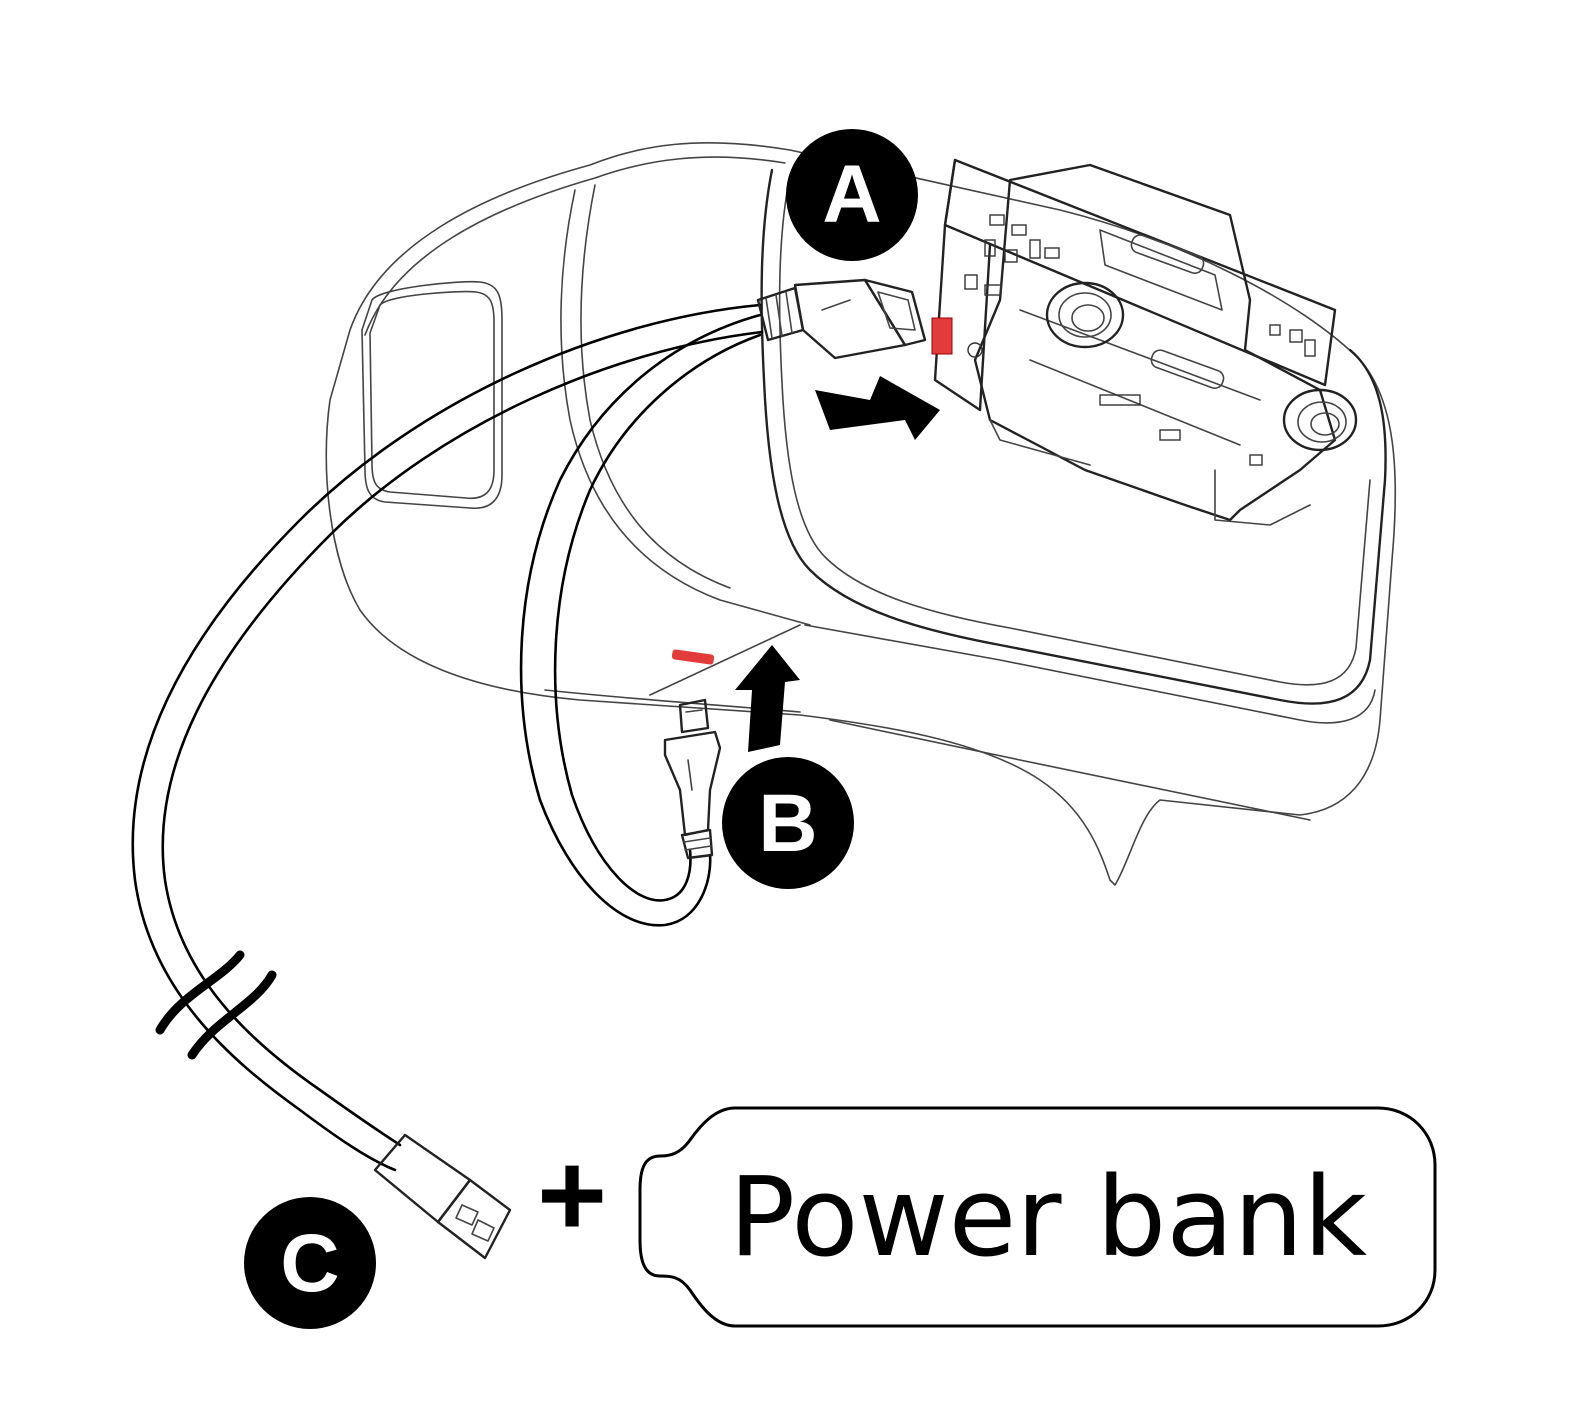  What do you see at coordinates (692, 779) in the screenshot?
I see `micro-usb-plug-b-icon` at bounding box center [692, 779].